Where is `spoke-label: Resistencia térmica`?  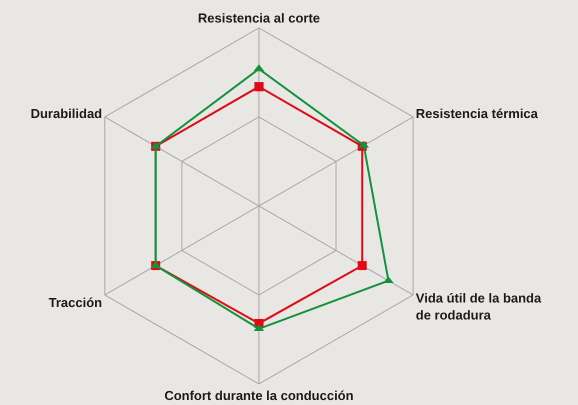
spoke-label: Resistencia térmica is located at coordinates (477, 114).